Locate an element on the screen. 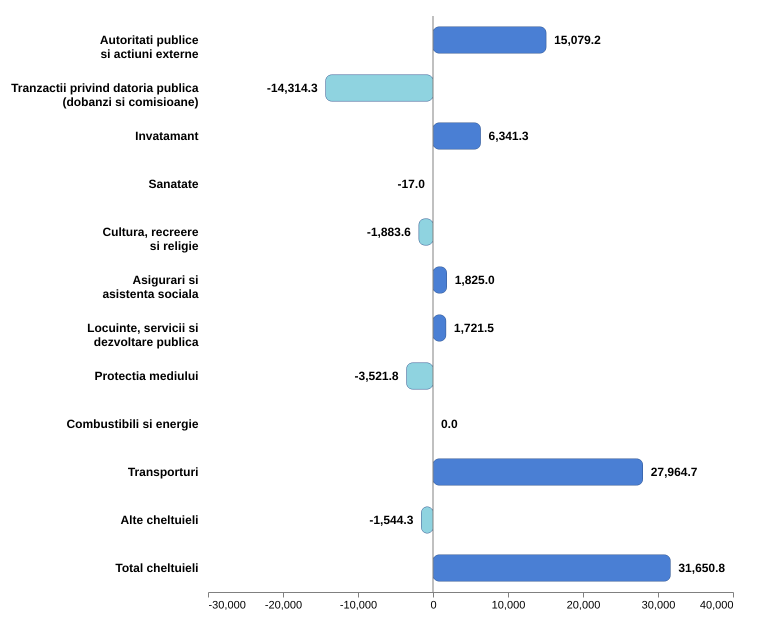  y-tick-label: Autoritati publice si actiuni externe is located at coordinates (149, 47).